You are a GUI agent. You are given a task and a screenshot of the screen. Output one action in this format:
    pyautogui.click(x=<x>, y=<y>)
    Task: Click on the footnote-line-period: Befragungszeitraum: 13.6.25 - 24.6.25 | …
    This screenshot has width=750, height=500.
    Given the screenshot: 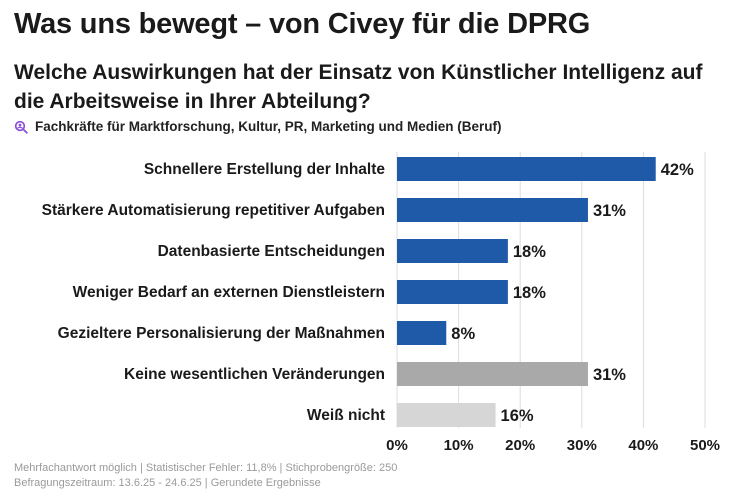 What is the action you would take?
    pyautogui.click(x=167, y=483)
    